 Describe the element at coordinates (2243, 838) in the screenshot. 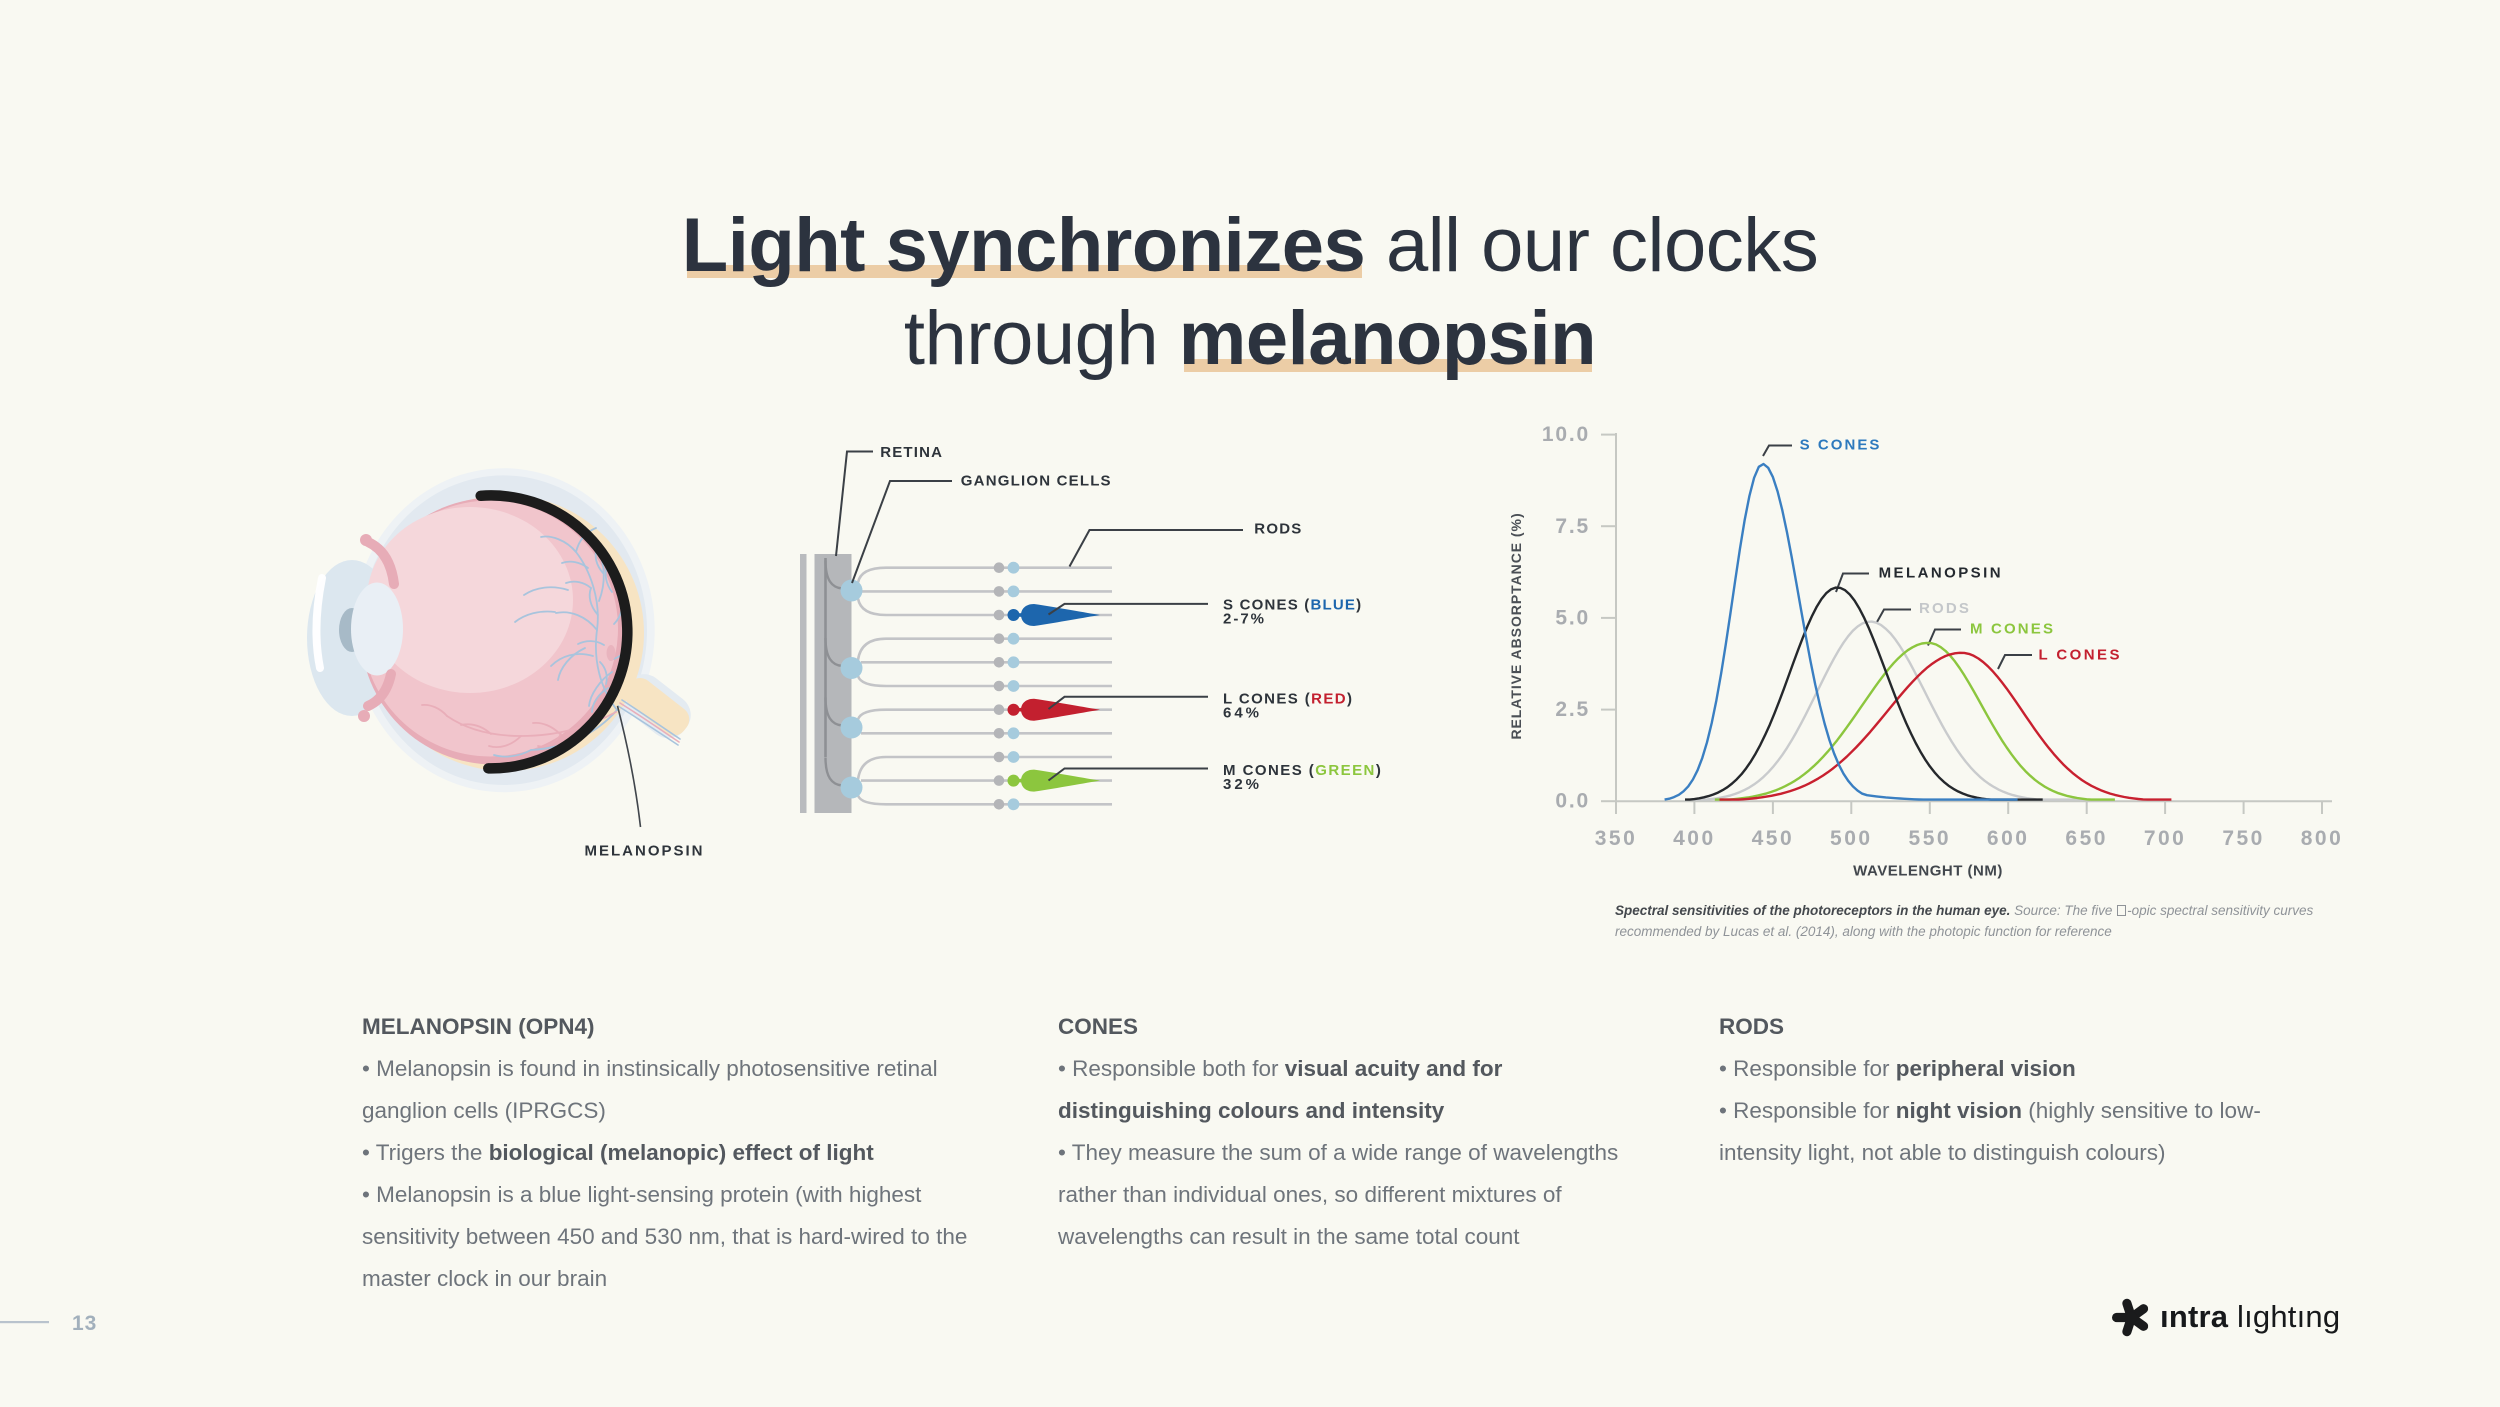

I see `svg-text: 750` at that location.